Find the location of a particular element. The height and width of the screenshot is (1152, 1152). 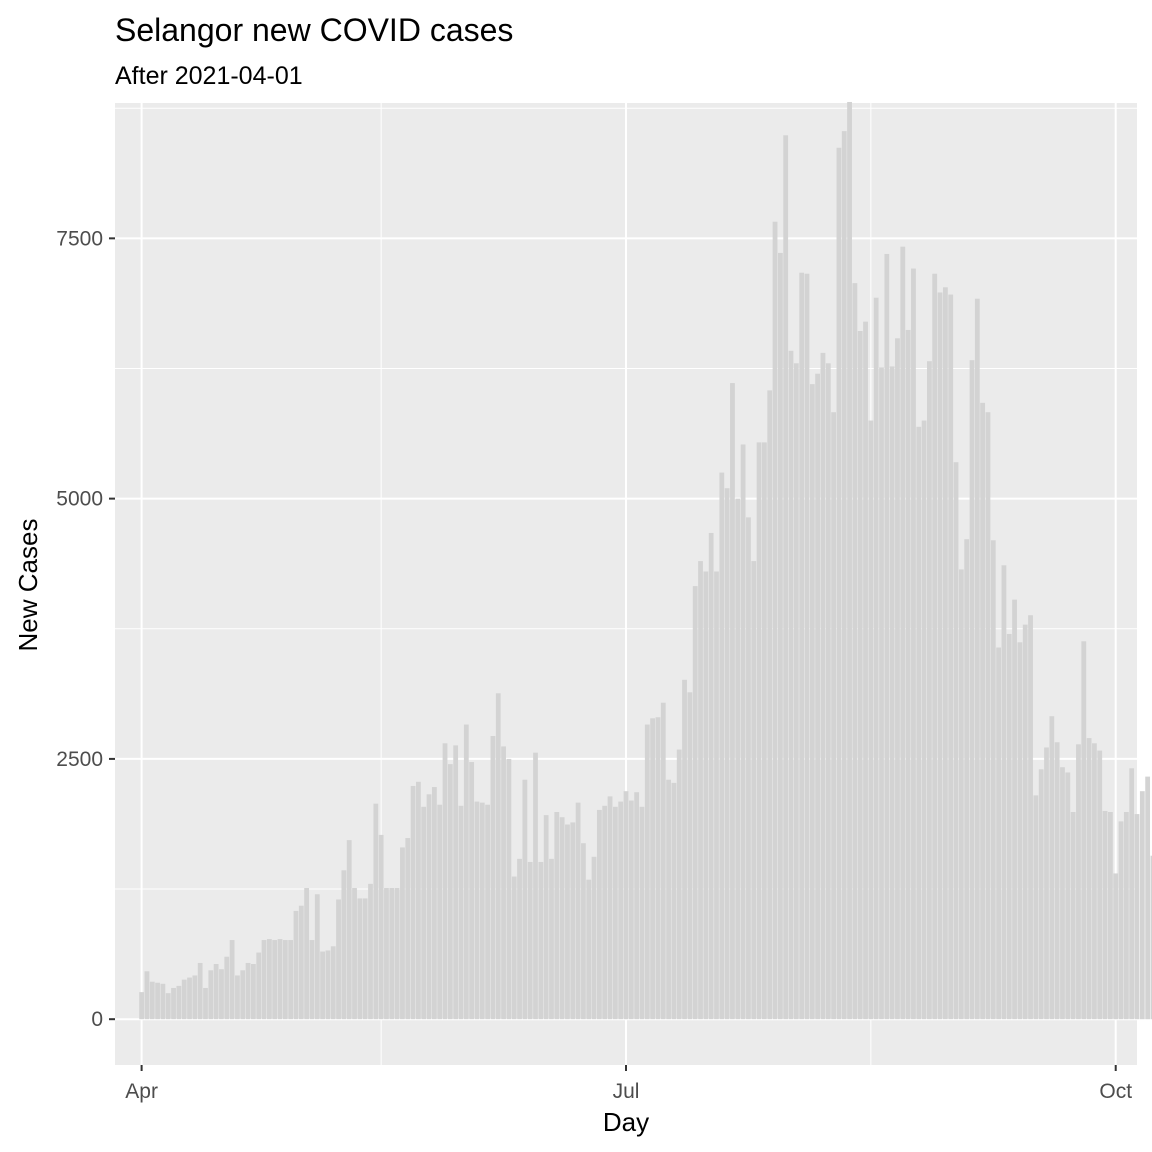

x-axis-title: Day is located at coordinates (626, 1122).